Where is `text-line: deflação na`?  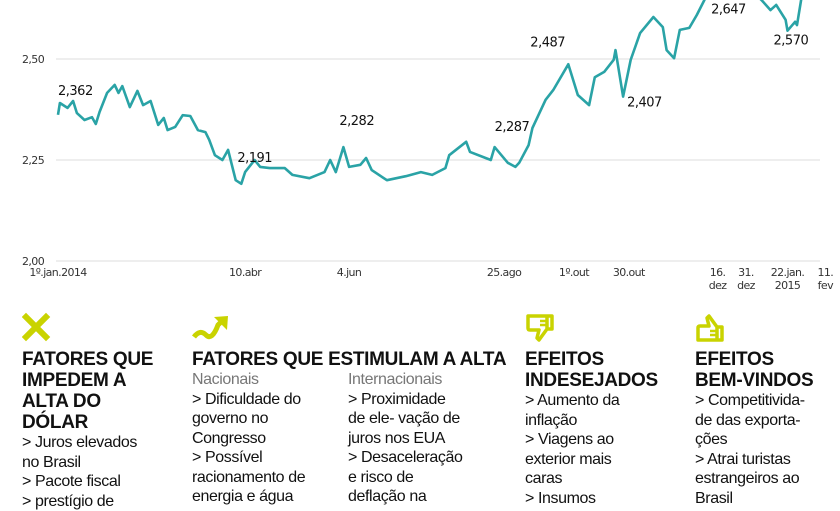
text-line: deflação na is located at coordinates (428, 497).